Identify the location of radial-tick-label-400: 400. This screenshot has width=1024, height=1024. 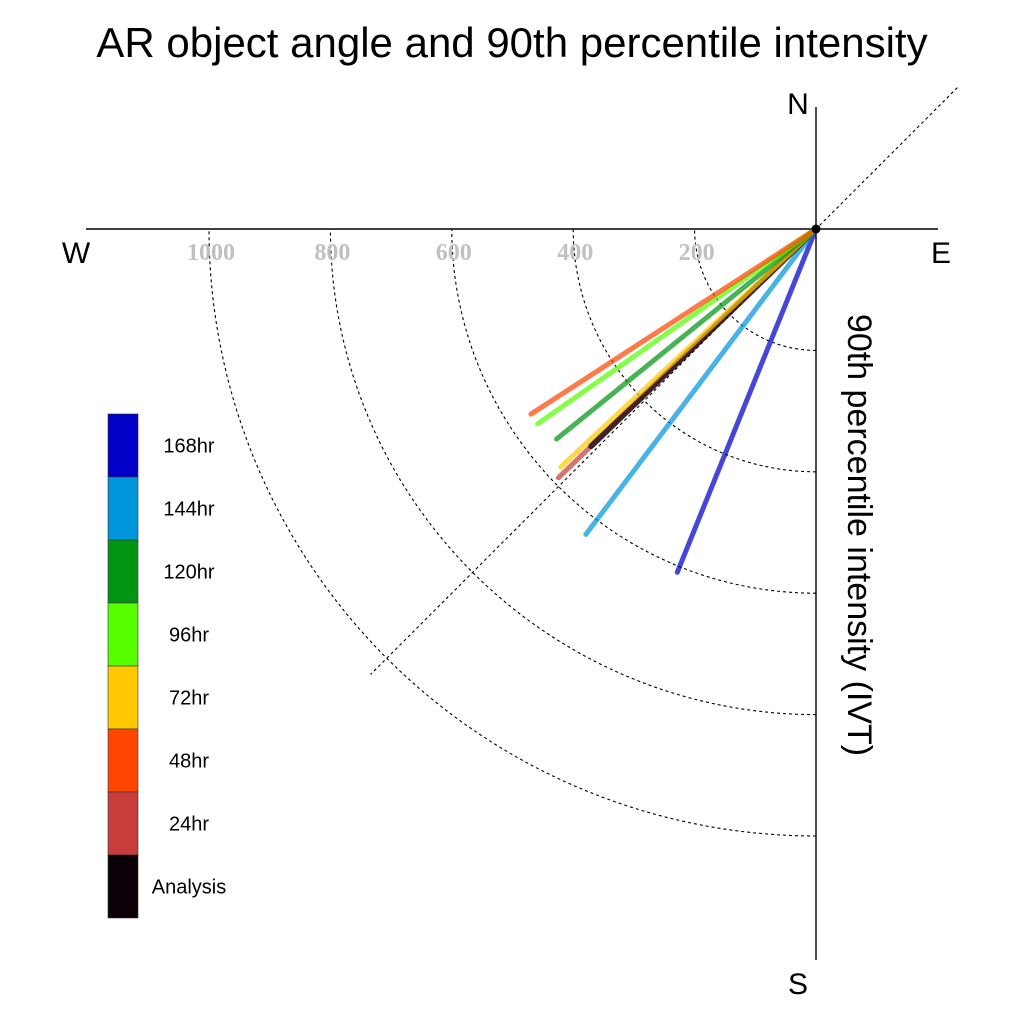
(575, 253).